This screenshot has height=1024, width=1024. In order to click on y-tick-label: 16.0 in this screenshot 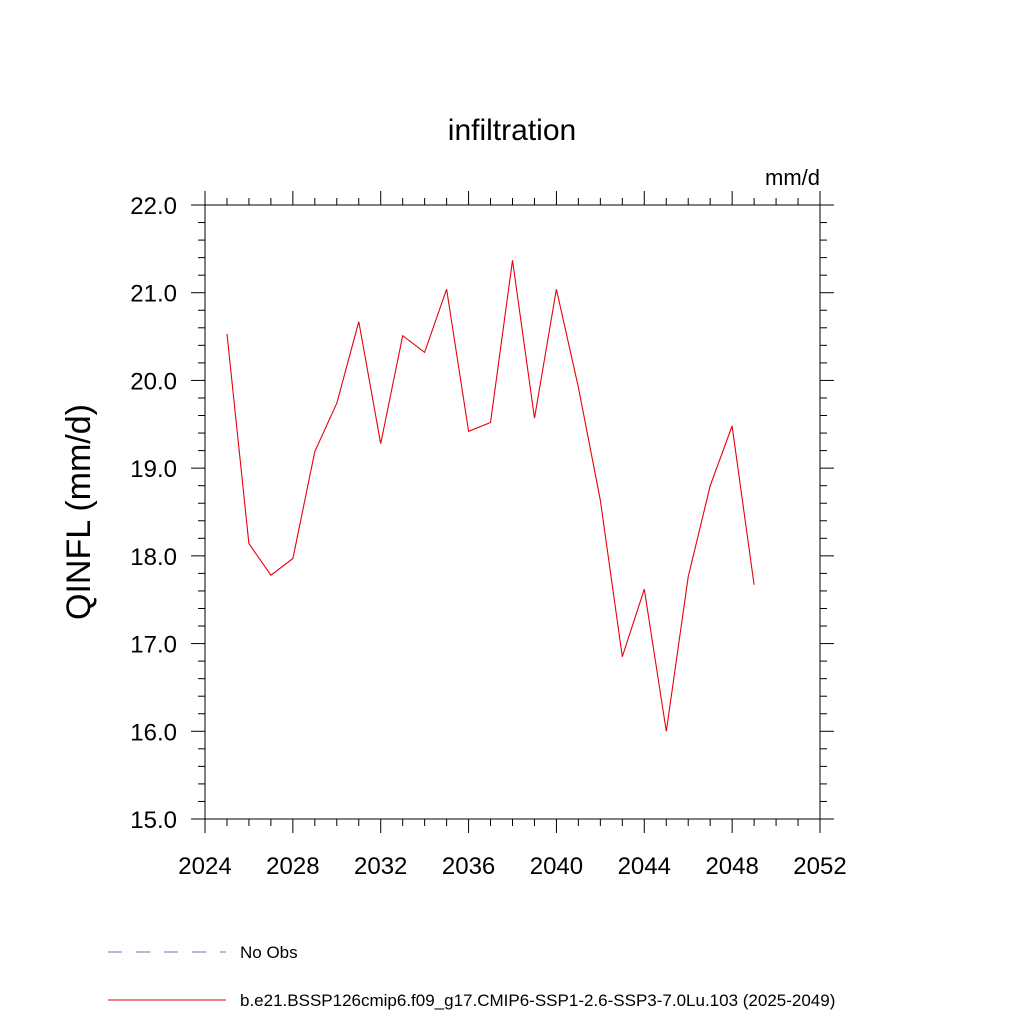, I will do `click(153, 732)`.